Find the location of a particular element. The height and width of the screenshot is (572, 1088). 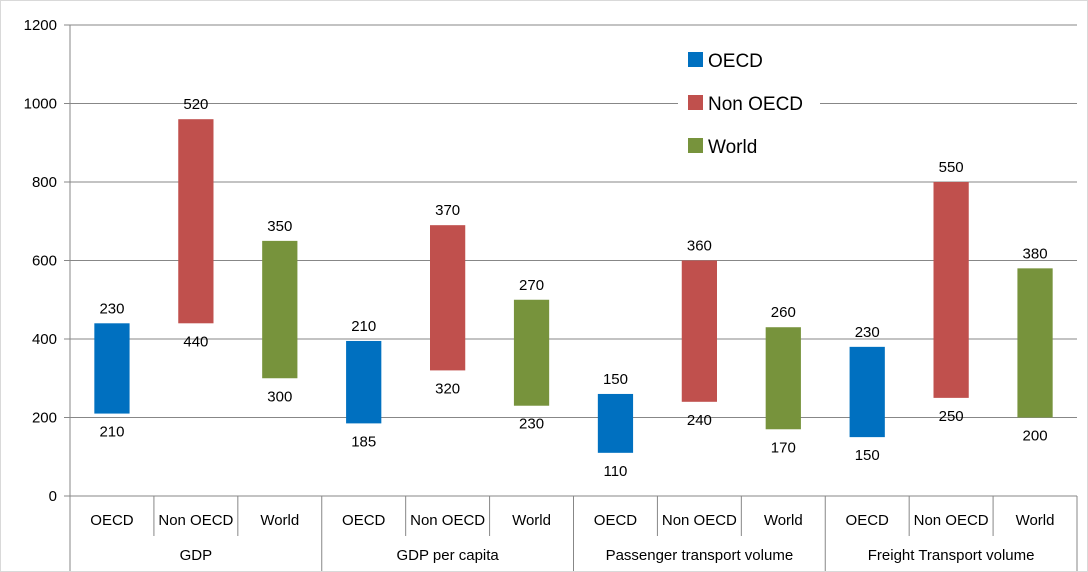

bar-top-label: 150 is located at coordinates (615, 379).